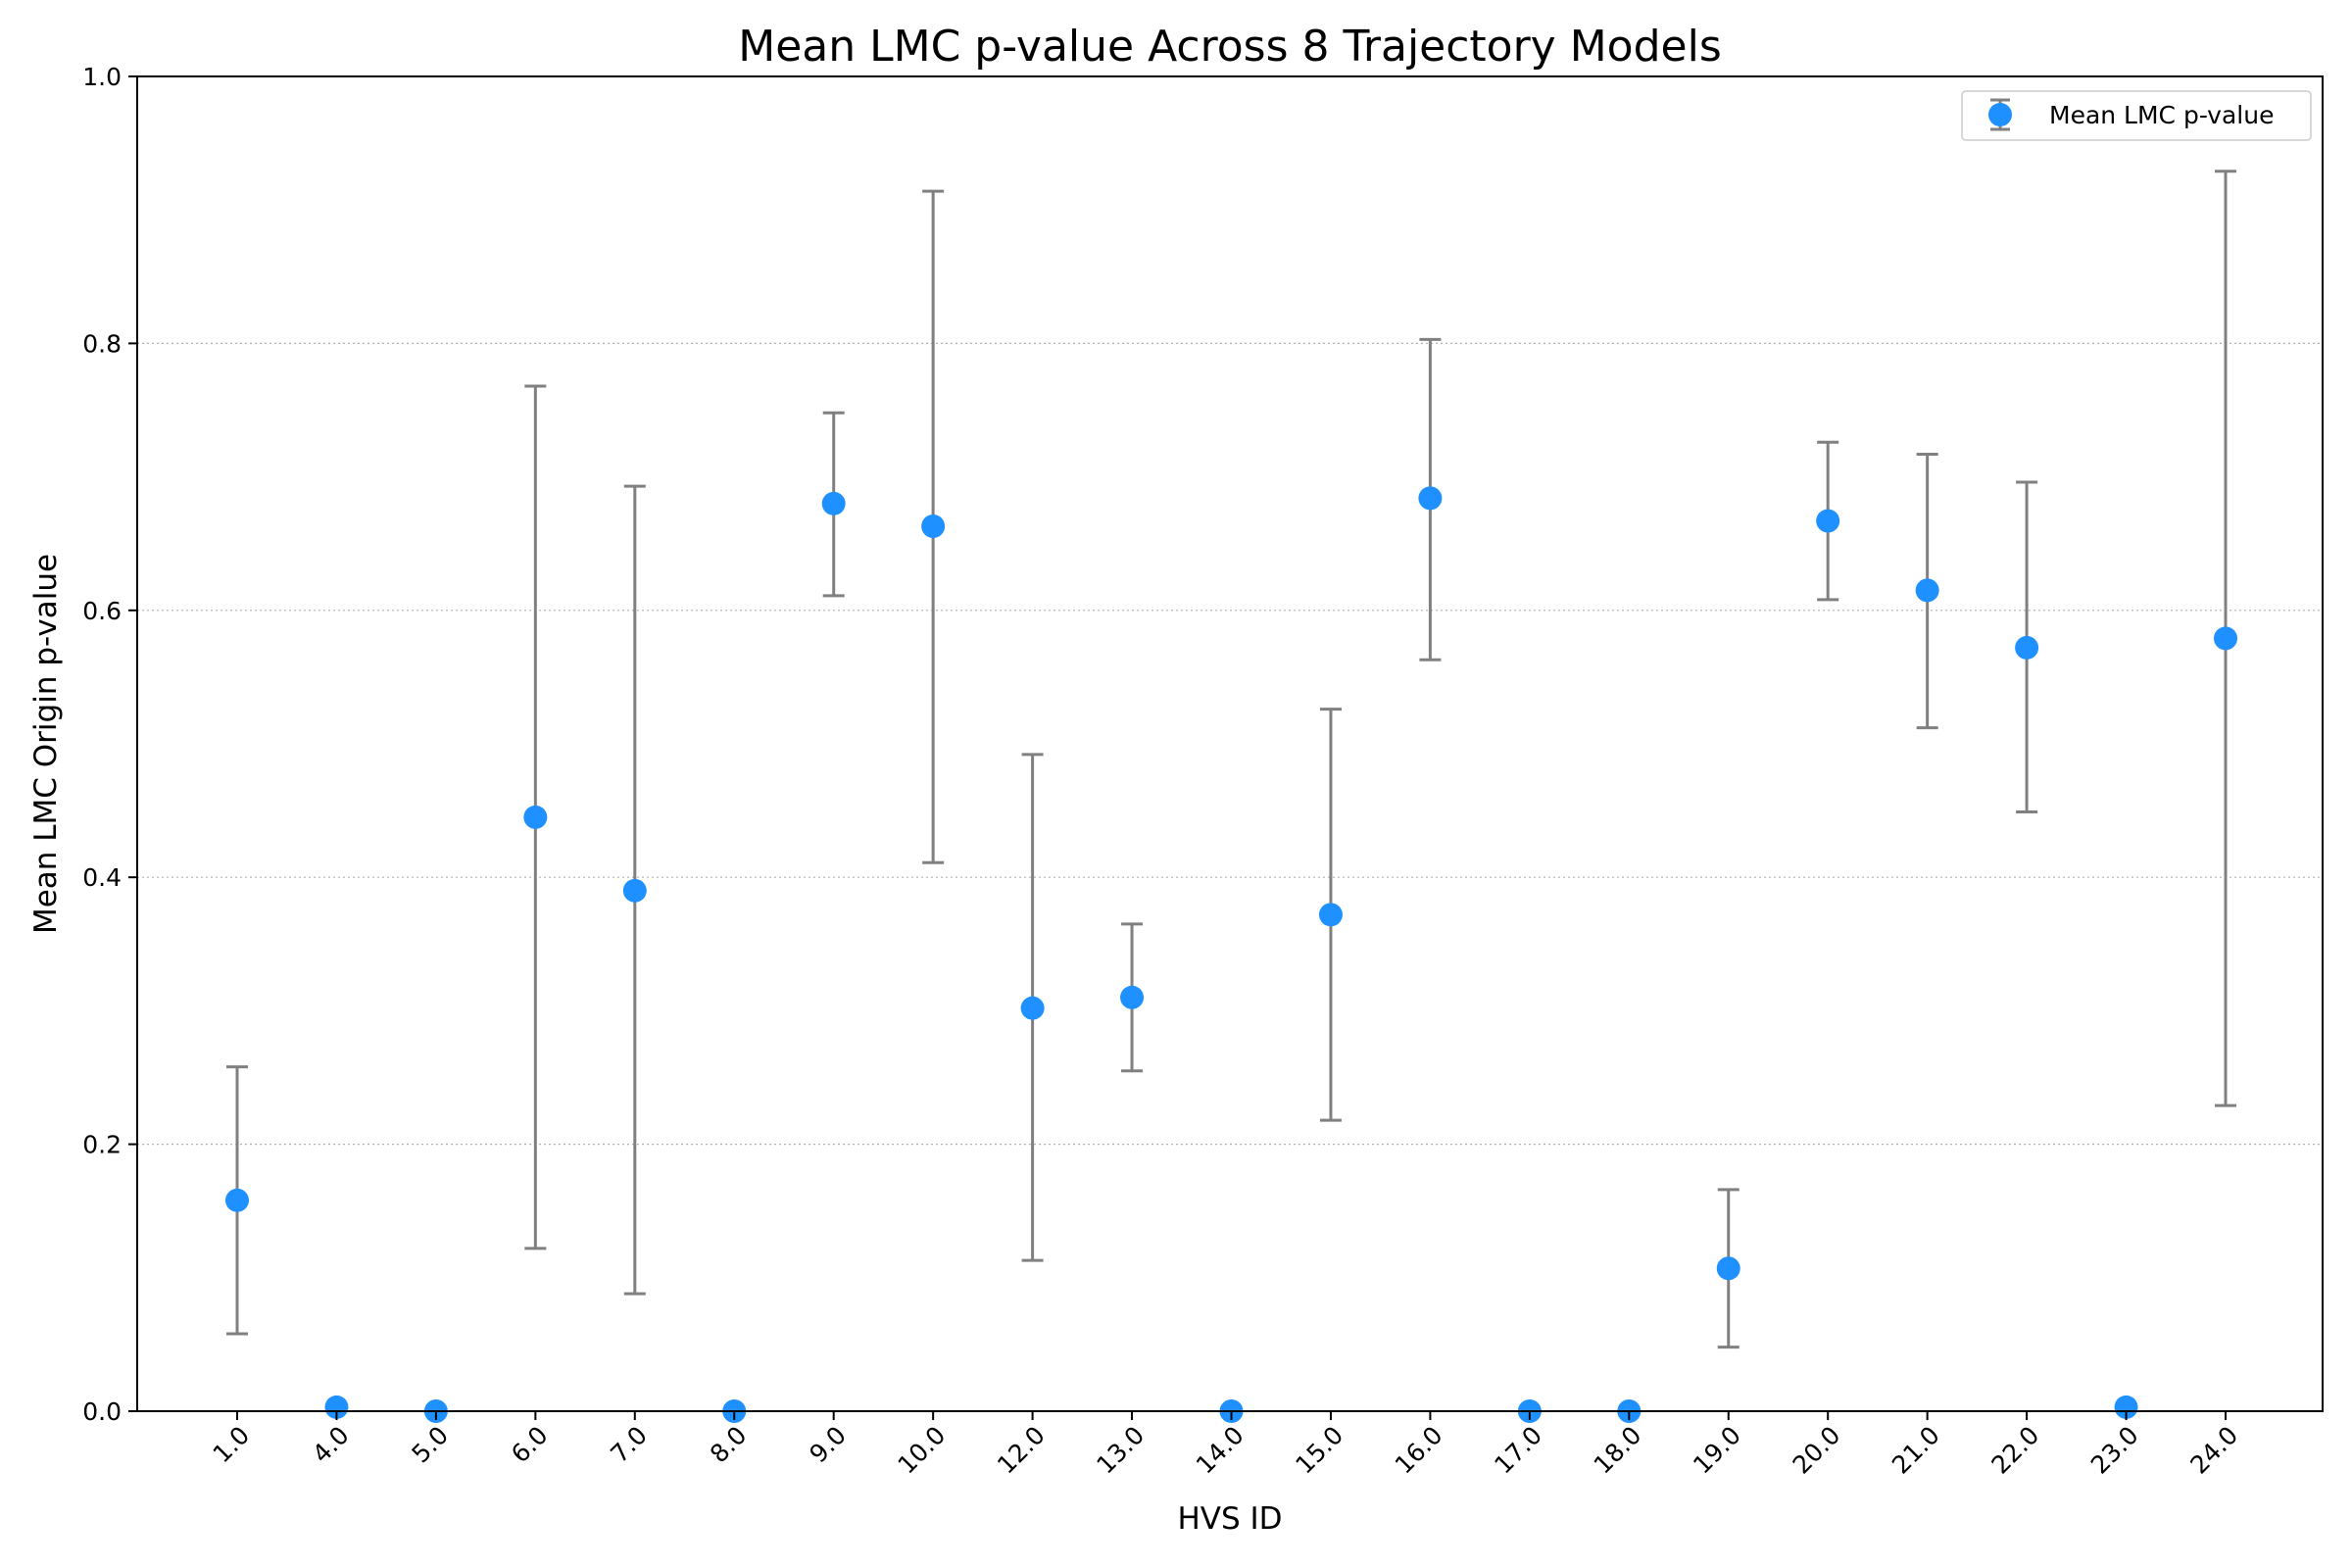 The image size is (2352, 1568). Describe the element at coordinates (232, 1445) in the screenshot. I see `x-tick-label: 1.0` at that location.